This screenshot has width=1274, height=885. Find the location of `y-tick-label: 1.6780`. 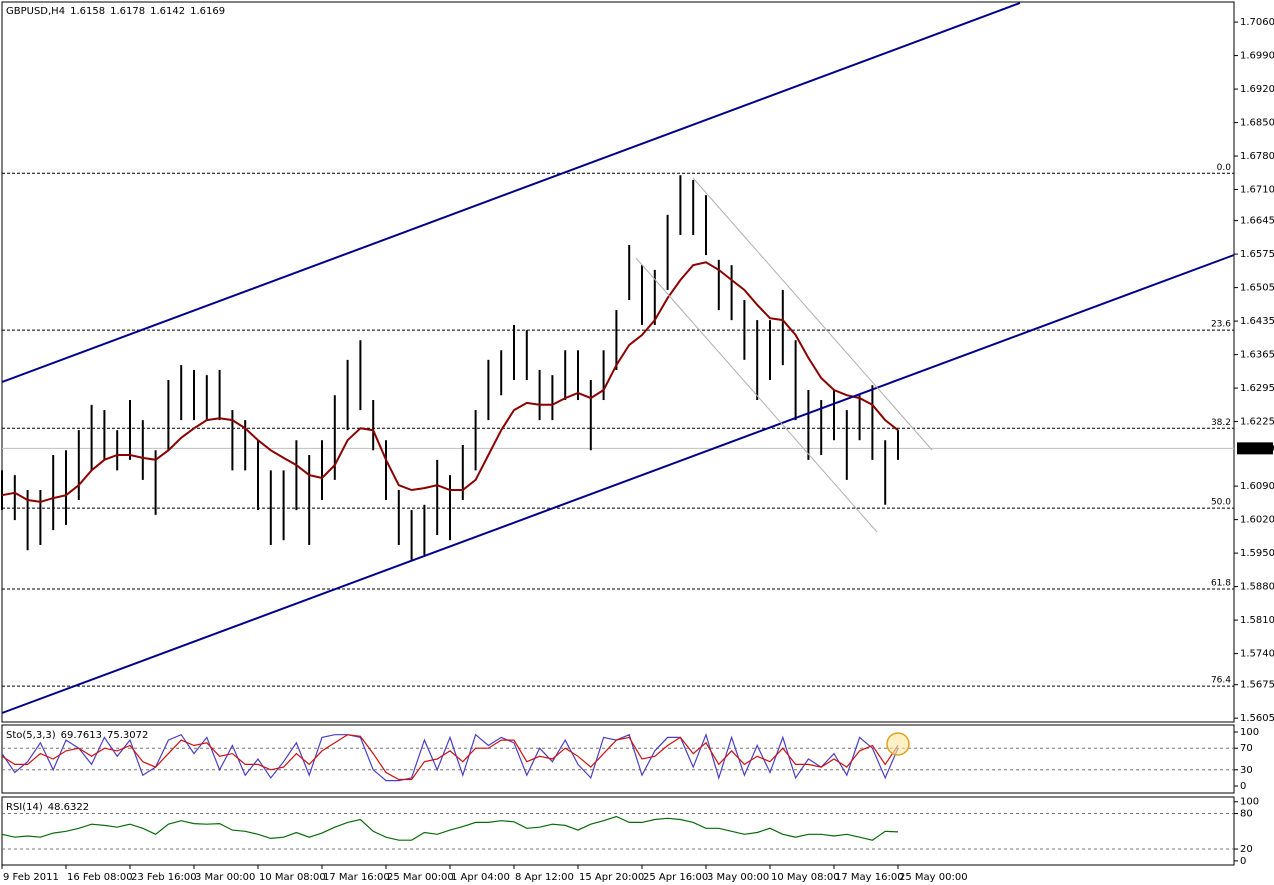

y-tick-label: 1.6780 is located at coordinates (1257, 156).